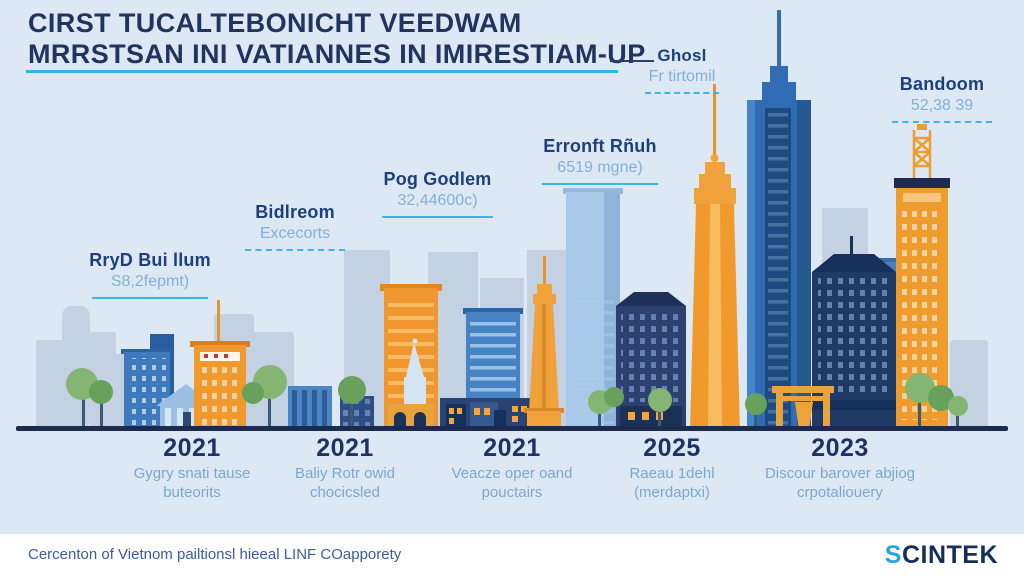  What do you see at coordinates (682, 55) in the screenshot?
I see `callout-title: Ghosl` at bounding box center [682, 55].